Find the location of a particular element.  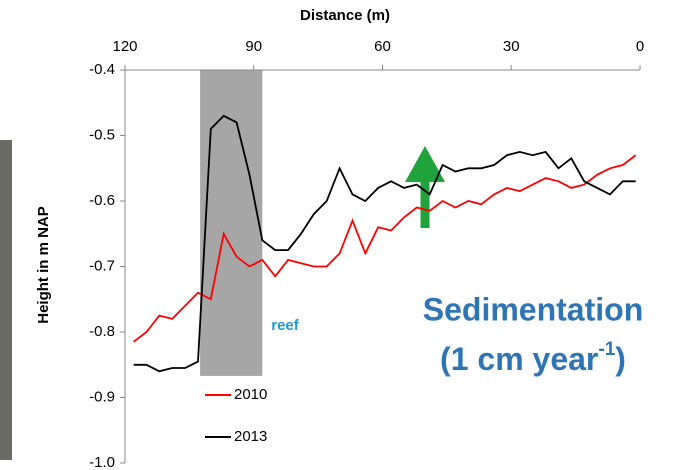

legend-label: 2013 is located at coordinates (250, 436).